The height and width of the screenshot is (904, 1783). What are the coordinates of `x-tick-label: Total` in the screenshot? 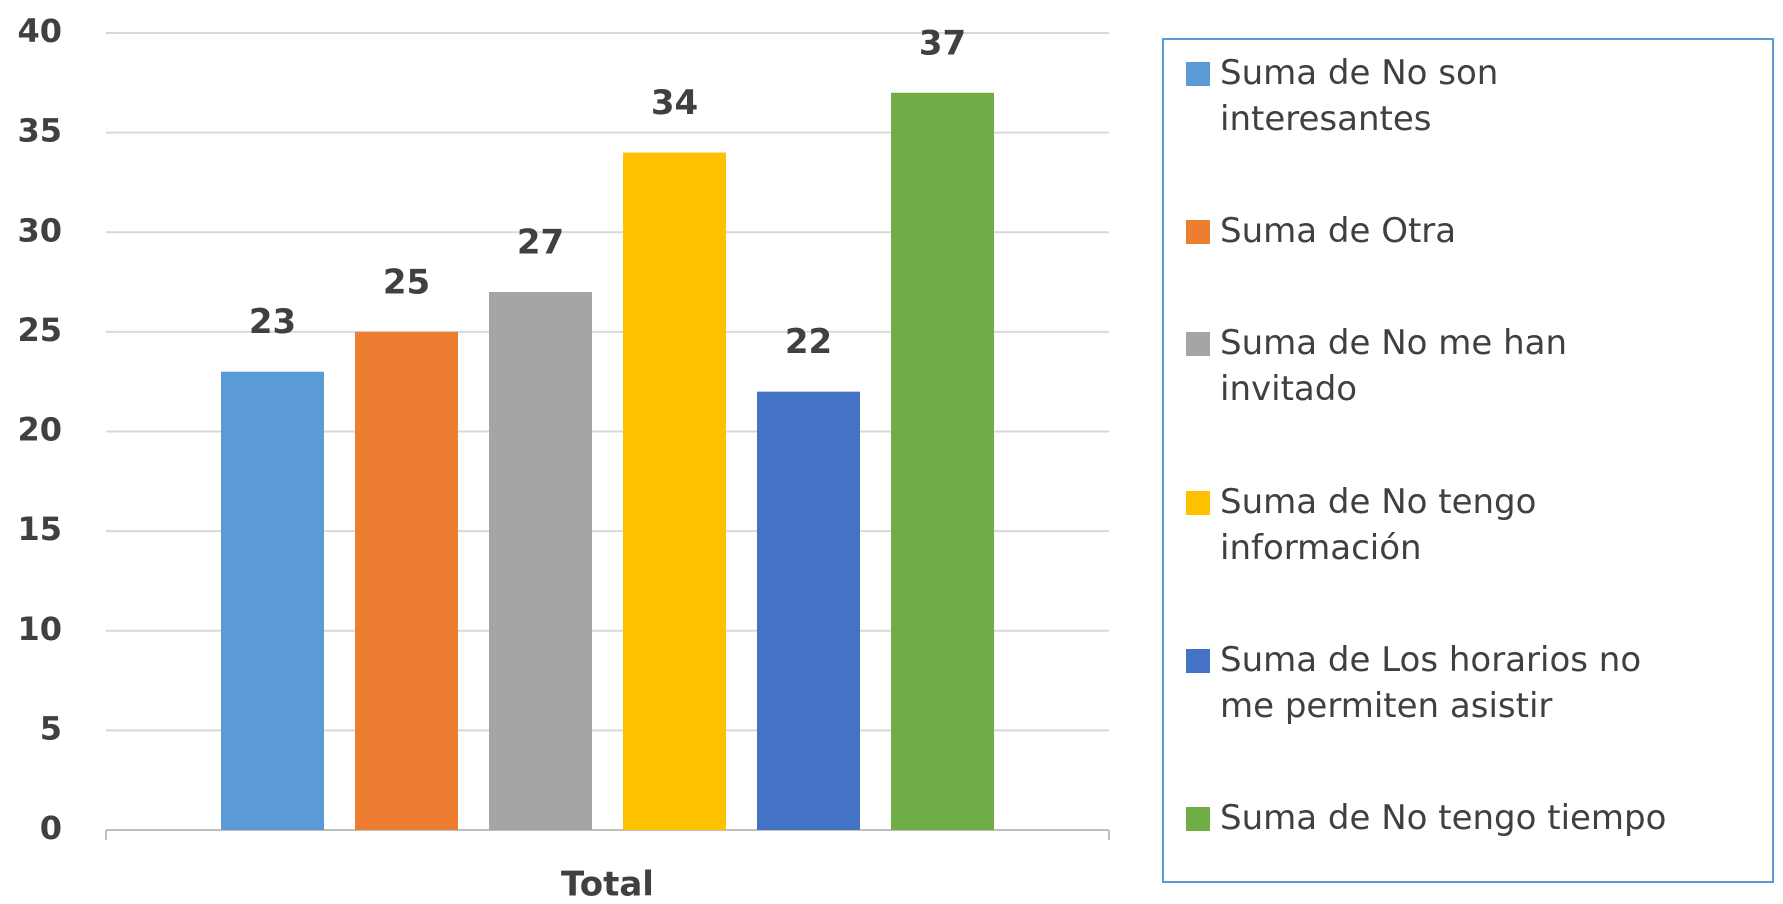 It's located at (607, 884).